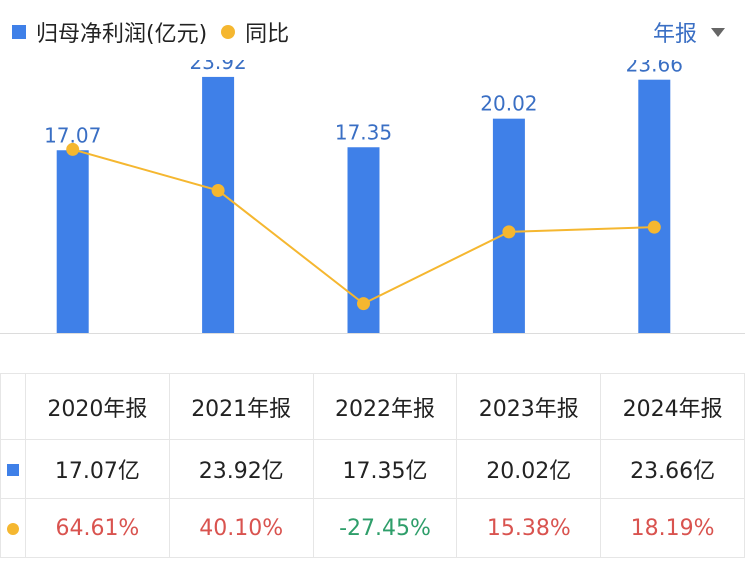 The height and width of the screenshot is (565, 745). I want to click on table-header-row: 2020年报 2021年报 2022年报 2023年报 2024年报, so click(372, 406).